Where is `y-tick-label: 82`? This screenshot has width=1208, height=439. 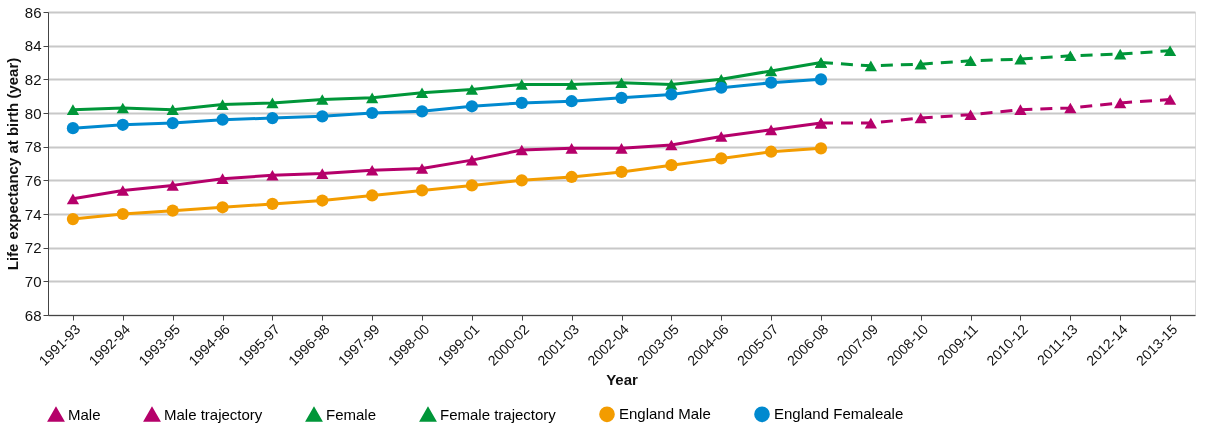
y-tick-label: 82 is located at coordinates (33, 79).